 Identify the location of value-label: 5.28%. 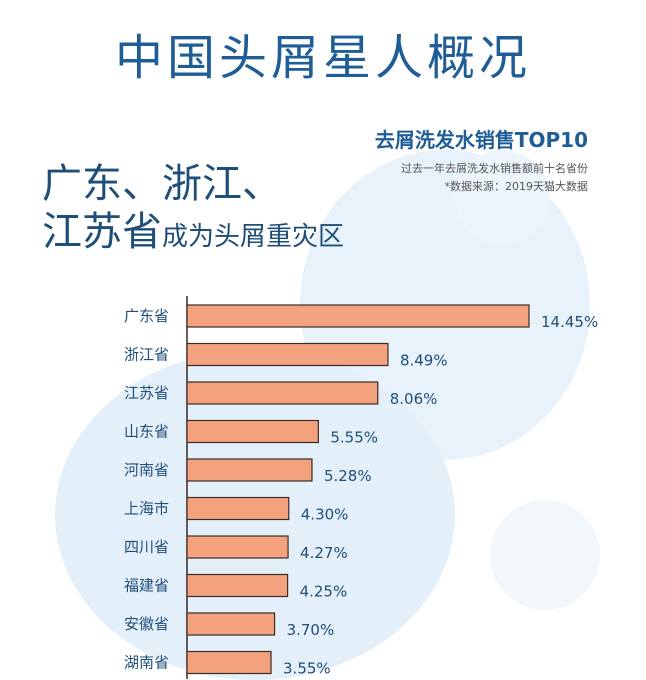
(348, 476).